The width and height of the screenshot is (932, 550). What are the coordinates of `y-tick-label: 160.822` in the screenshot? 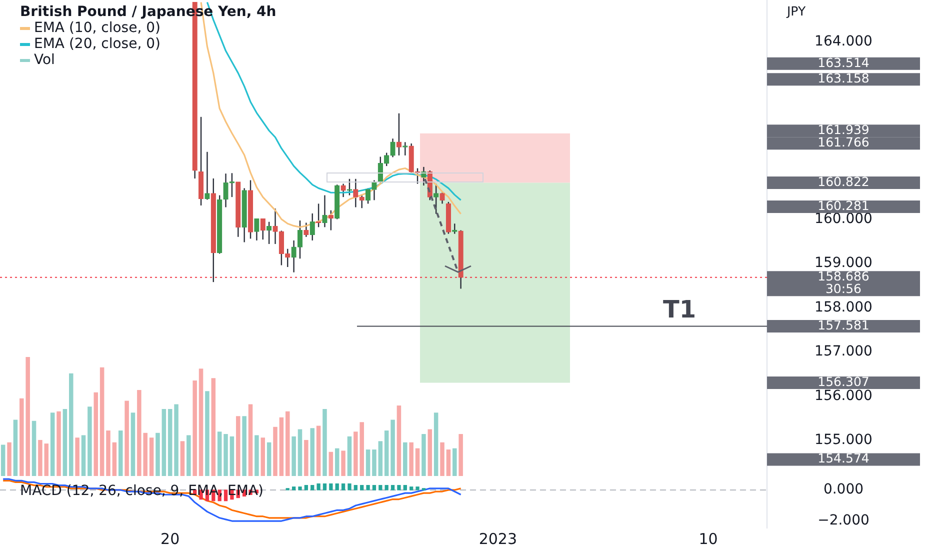 It's located at (844, 182).